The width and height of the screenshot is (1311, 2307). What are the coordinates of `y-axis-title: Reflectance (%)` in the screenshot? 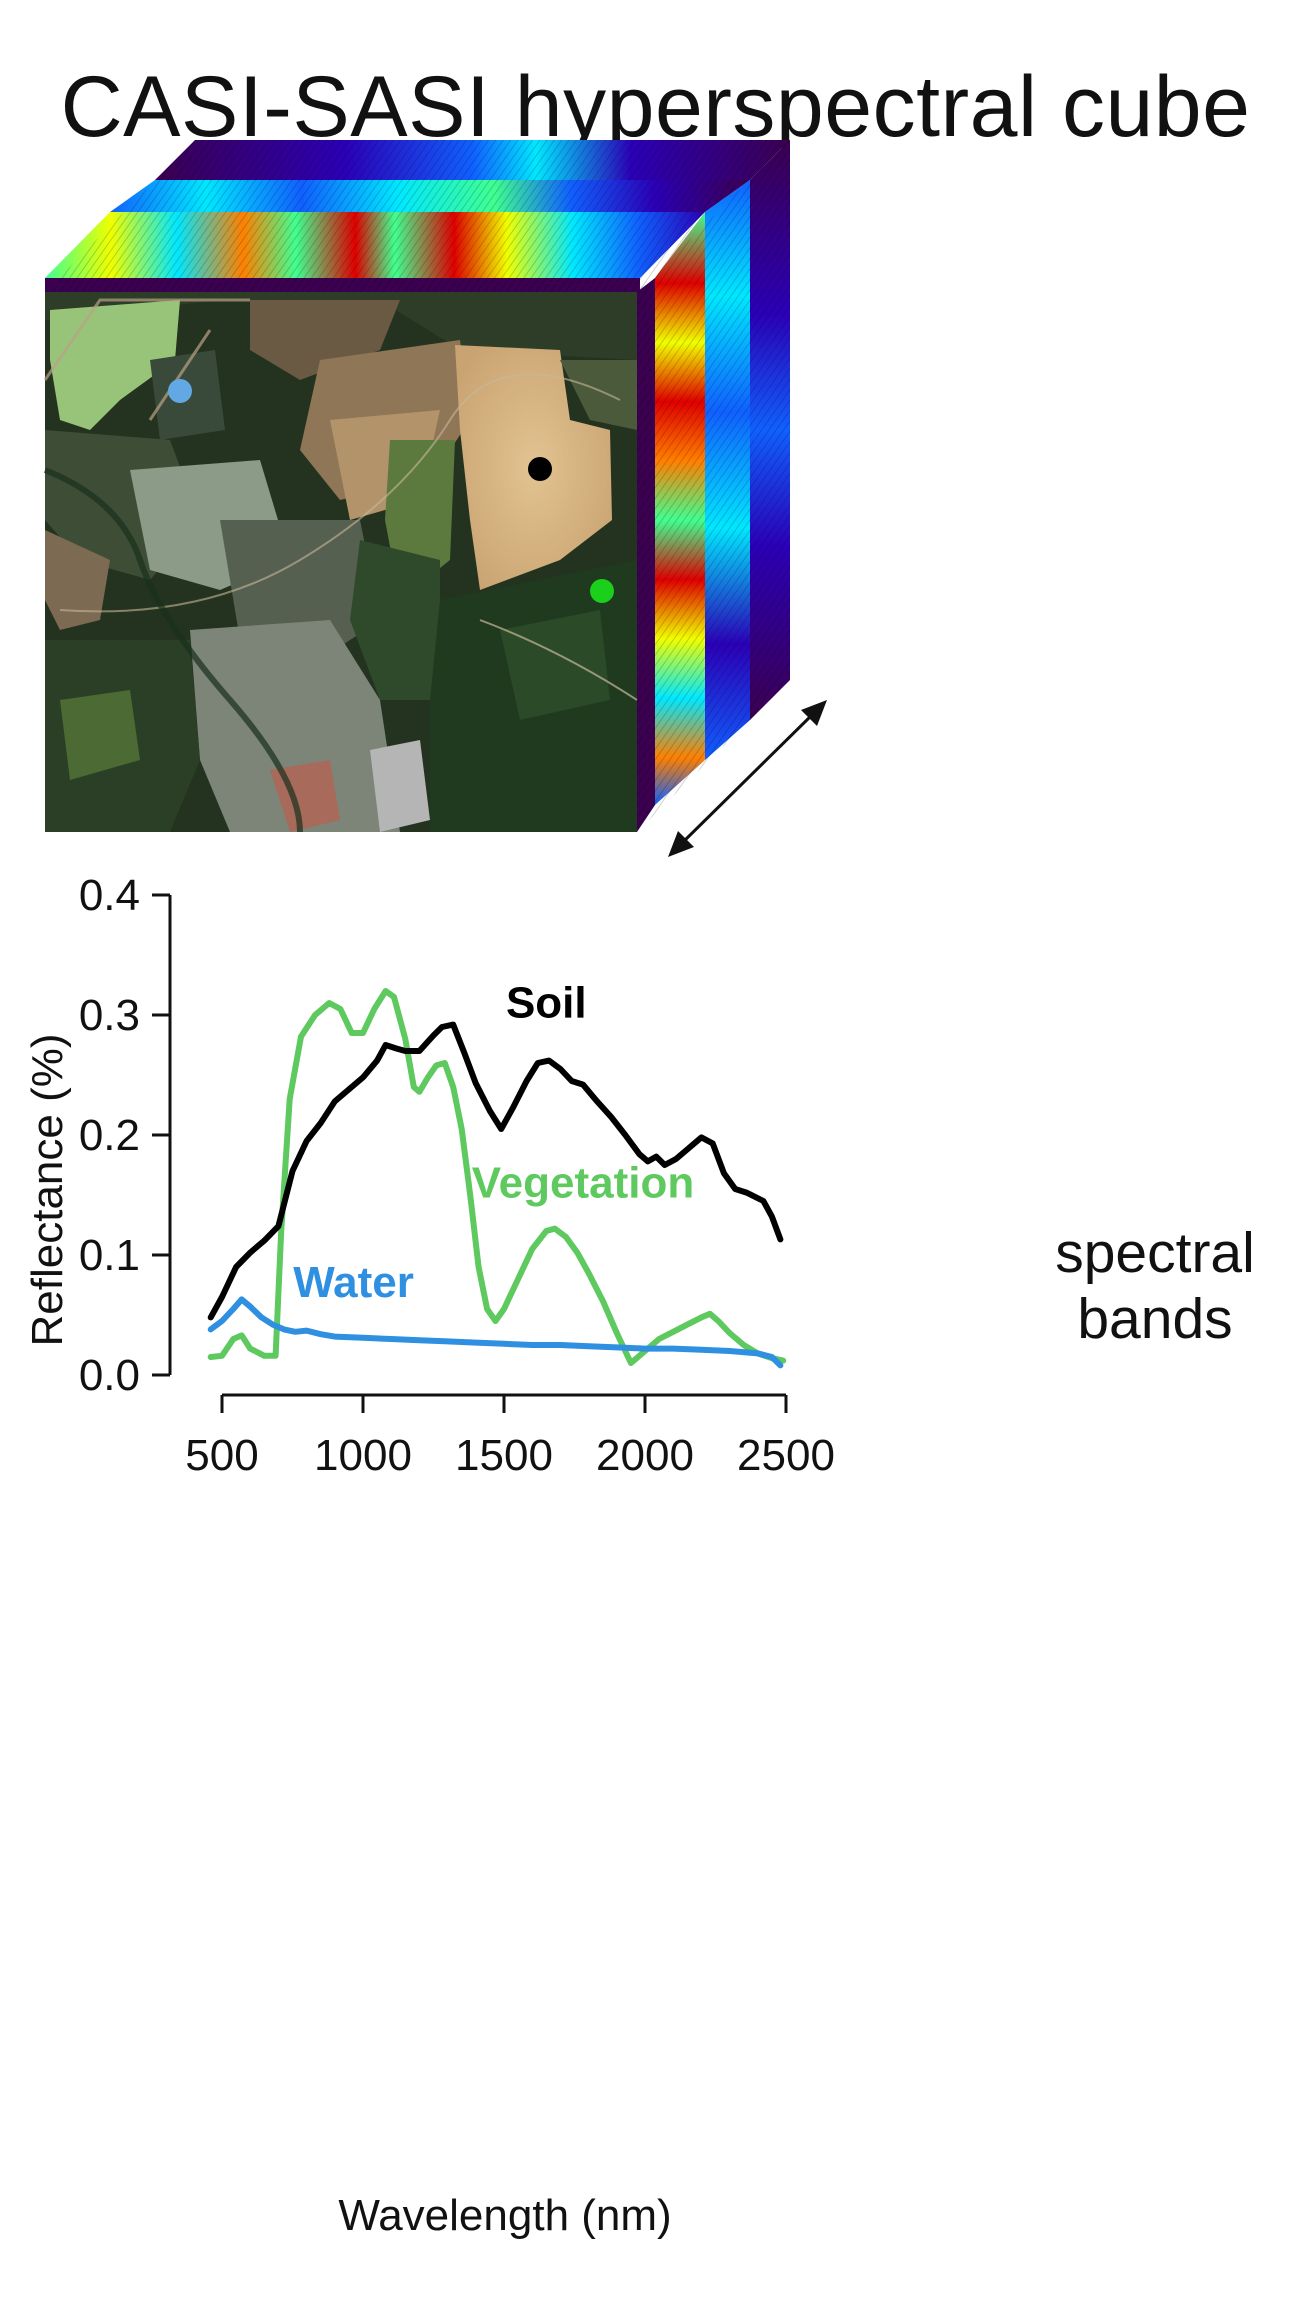 It's located at (47, 1189).